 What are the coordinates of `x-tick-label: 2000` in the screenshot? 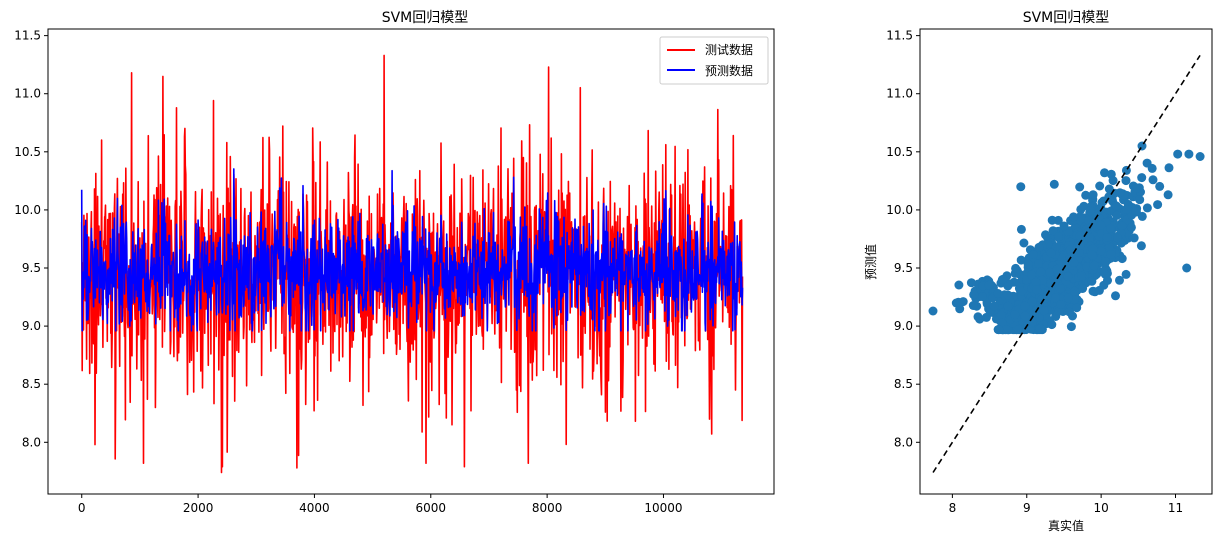 It's located at (198, 508).